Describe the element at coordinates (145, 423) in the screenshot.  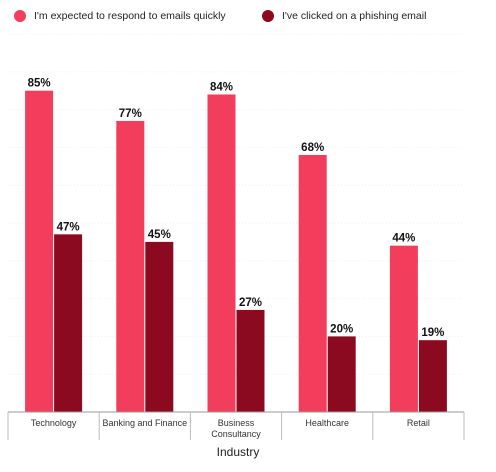
I see `x-tick-label: Banking and Finance` at that location.